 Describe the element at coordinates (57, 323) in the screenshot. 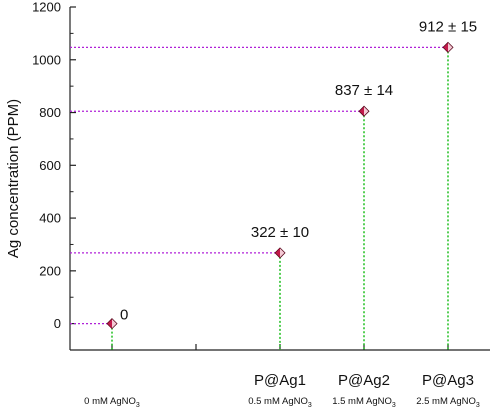

I see `y-tick-label: 0` at that location.